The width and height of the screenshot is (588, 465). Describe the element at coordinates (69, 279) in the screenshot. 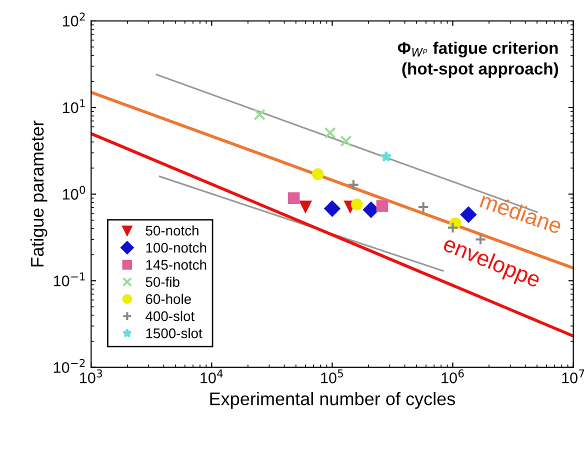

I see `y-tick-label: 10$^{−1}$` at that location.